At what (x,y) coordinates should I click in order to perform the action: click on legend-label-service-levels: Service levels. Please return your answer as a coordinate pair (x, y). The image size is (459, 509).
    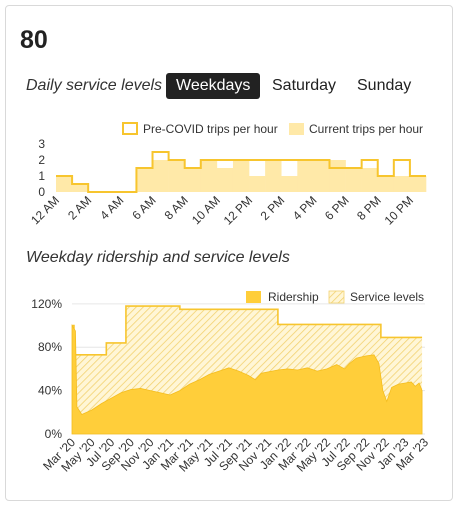
    Looking at the image, I should click on (387, 297).